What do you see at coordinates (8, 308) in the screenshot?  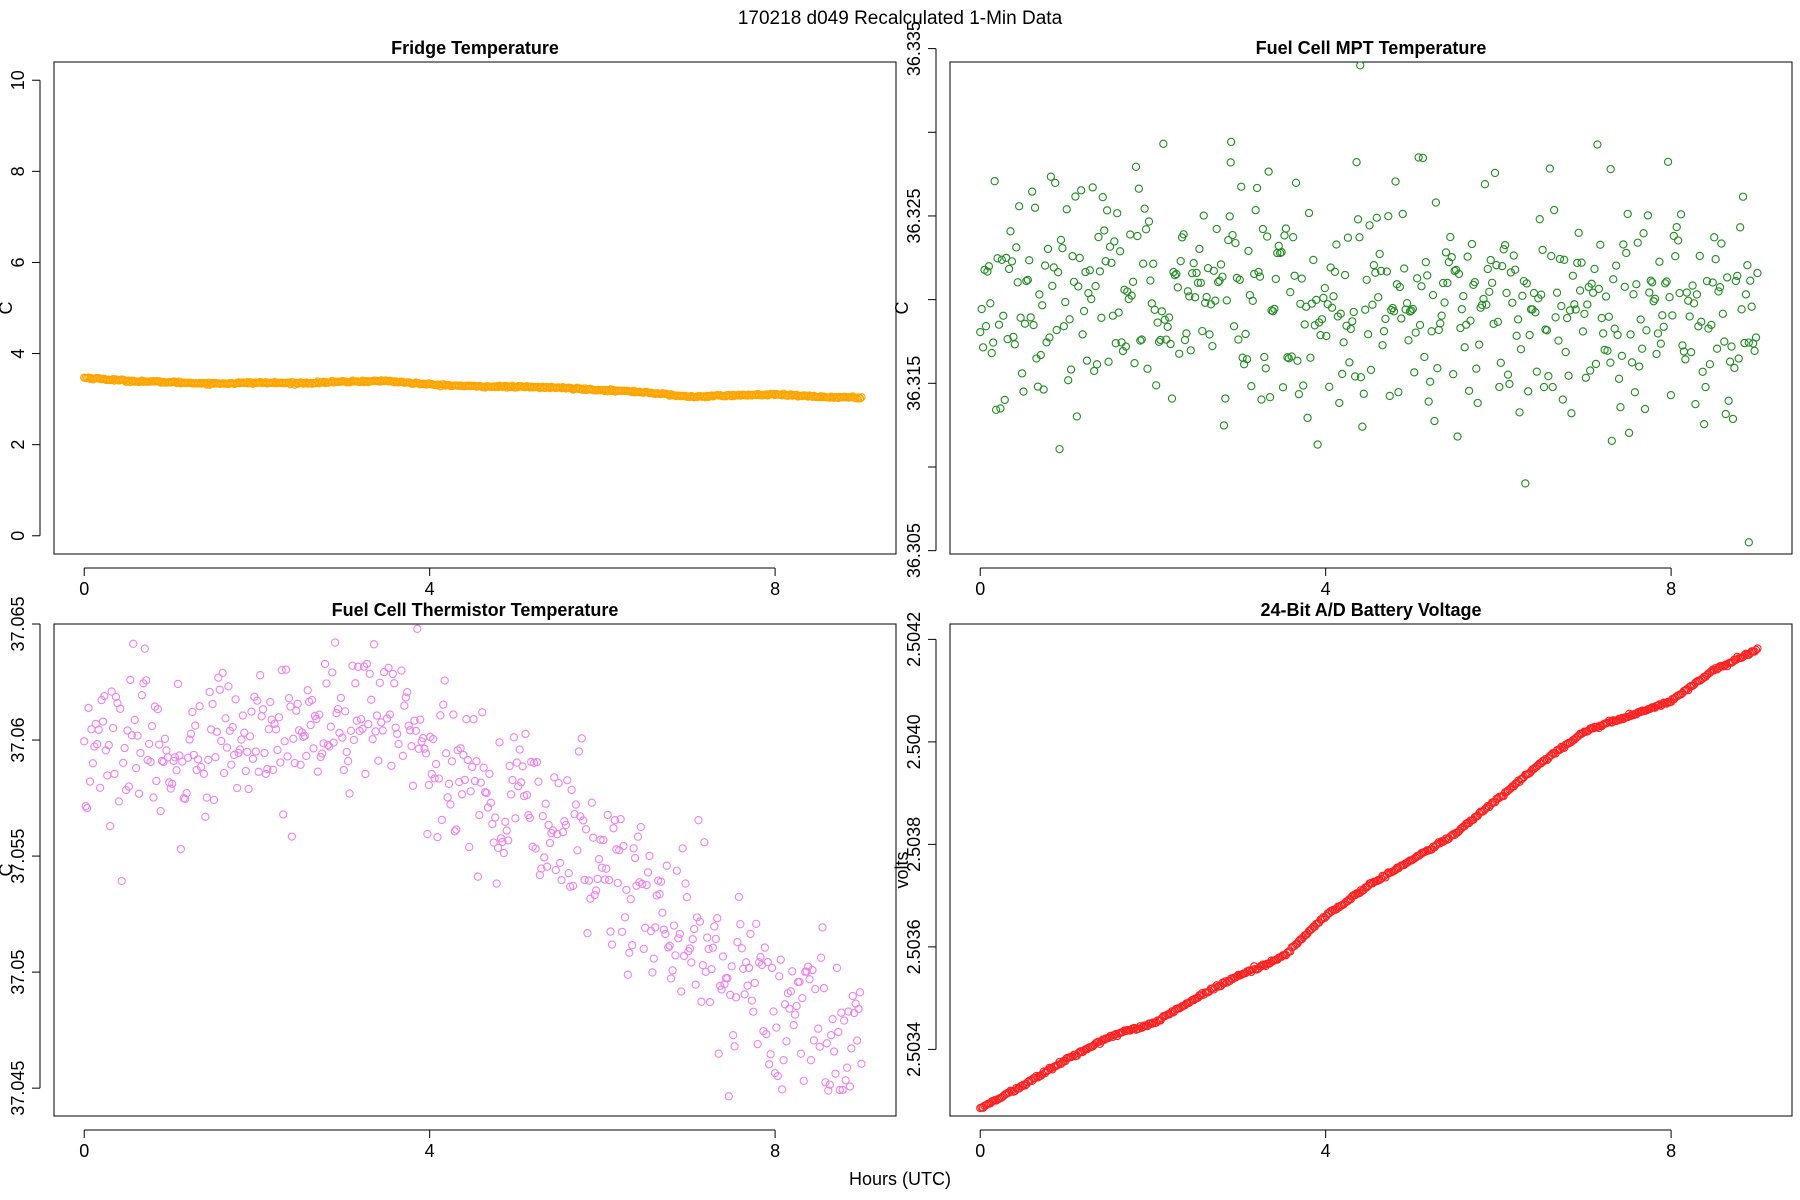 I see `y-axis-label: C` at bounding box center [8, 308].